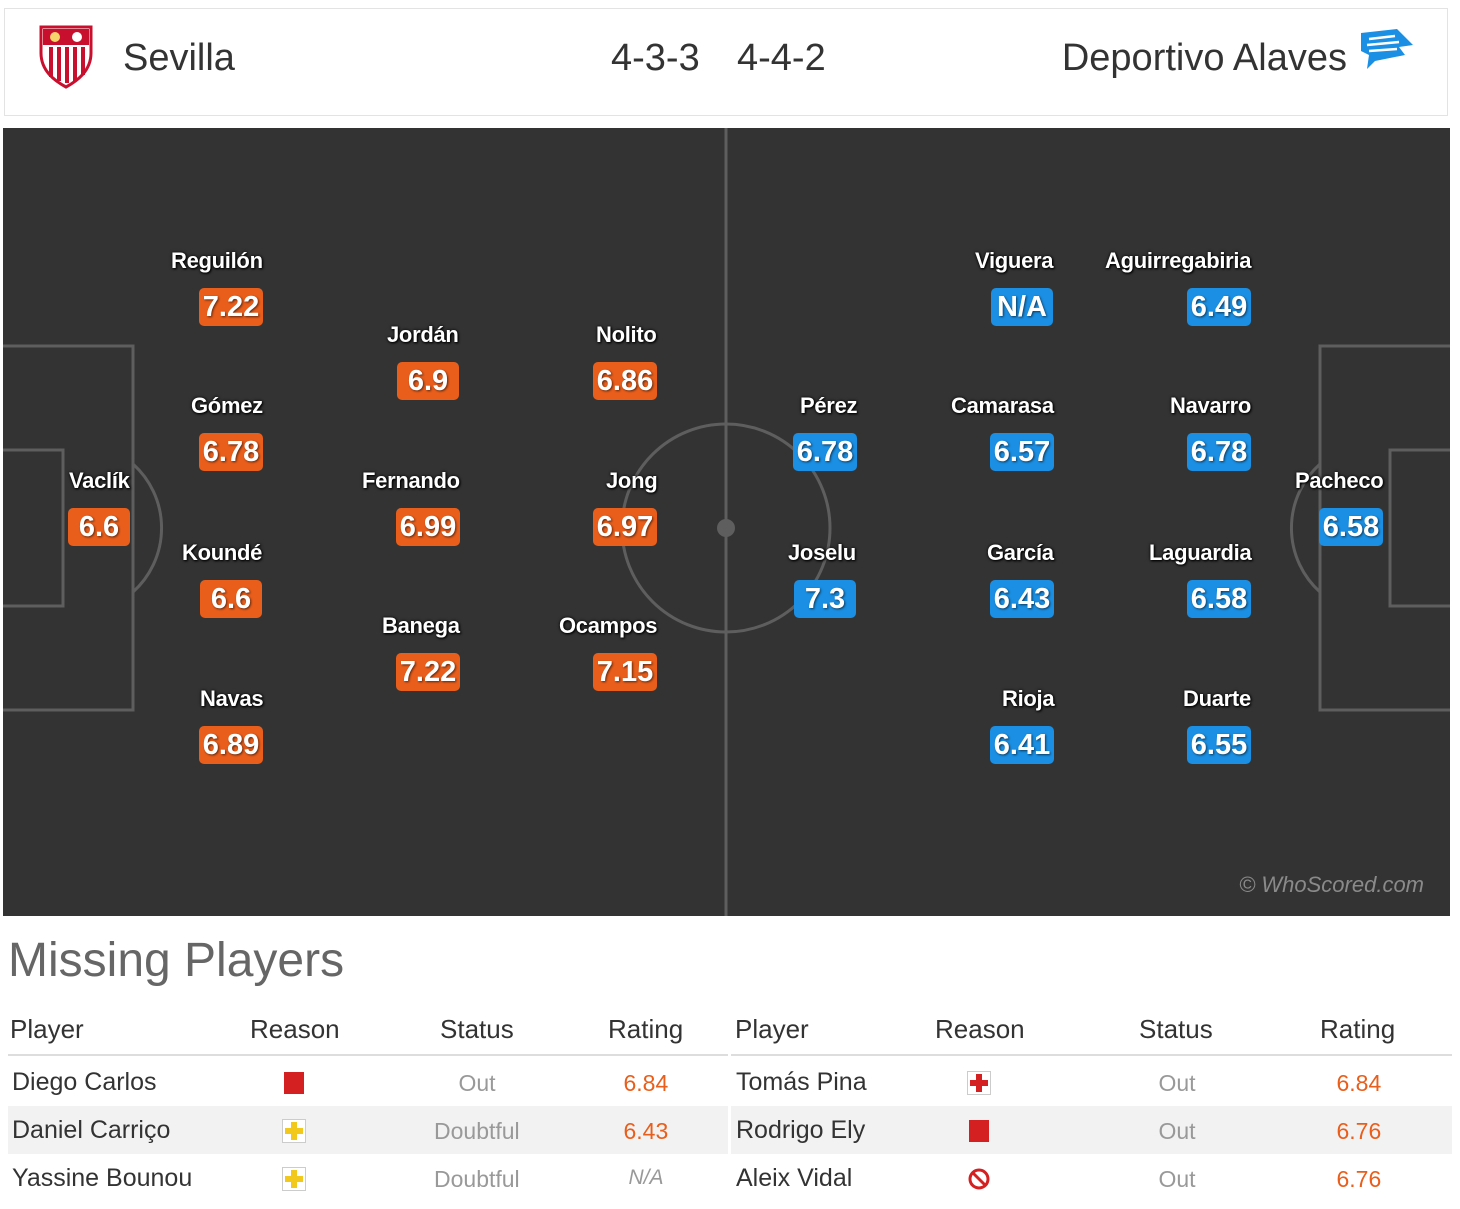  Describe the element at coordinates (368, 1130) in the screenshot. I see `table-row: Daniel Carriço Doubtful 6.43` at that location.